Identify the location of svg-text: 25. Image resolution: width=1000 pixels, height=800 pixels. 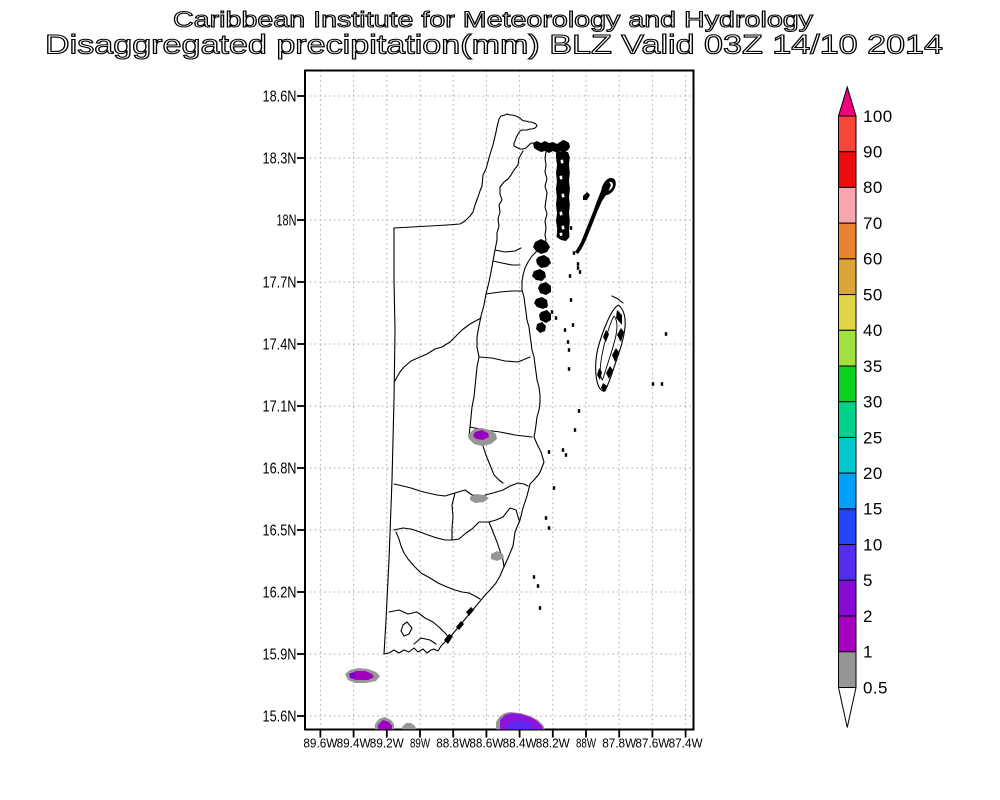
(873, 437).